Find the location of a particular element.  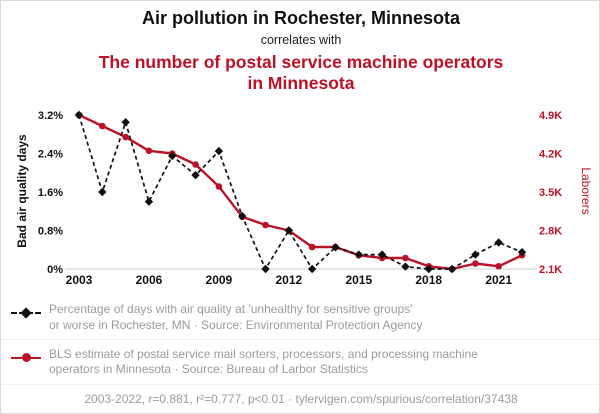

y-left-tick-label: 2.4% is located at coordinates (50, 155).